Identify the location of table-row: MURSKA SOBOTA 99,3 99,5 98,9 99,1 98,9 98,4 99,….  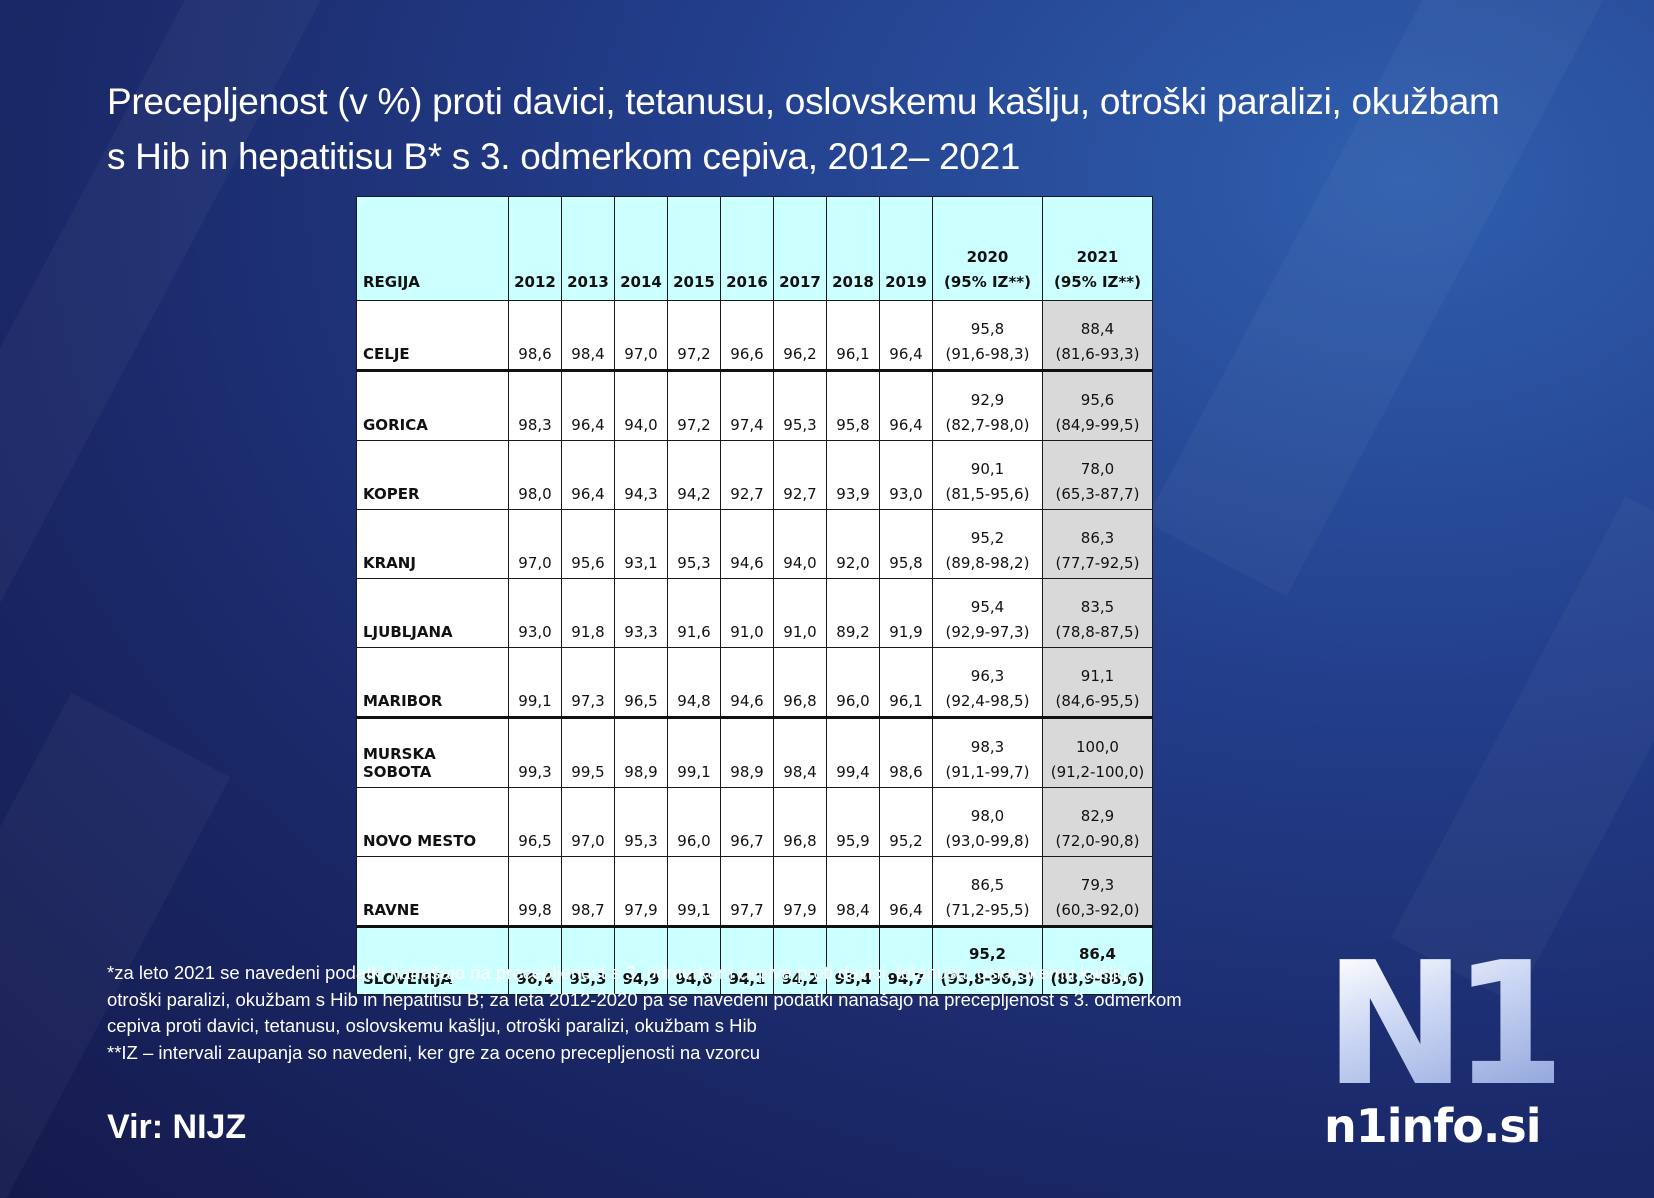
(754, 752).